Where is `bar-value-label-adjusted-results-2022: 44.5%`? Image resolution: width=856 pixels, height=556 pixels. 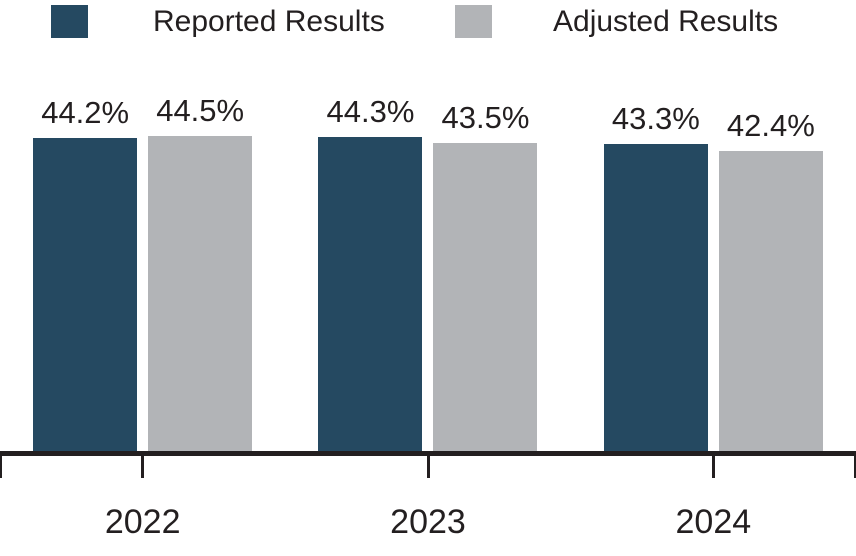
bar-value-label-adjusted-results-2022: 44.5% is located at coordinates (200, 110).